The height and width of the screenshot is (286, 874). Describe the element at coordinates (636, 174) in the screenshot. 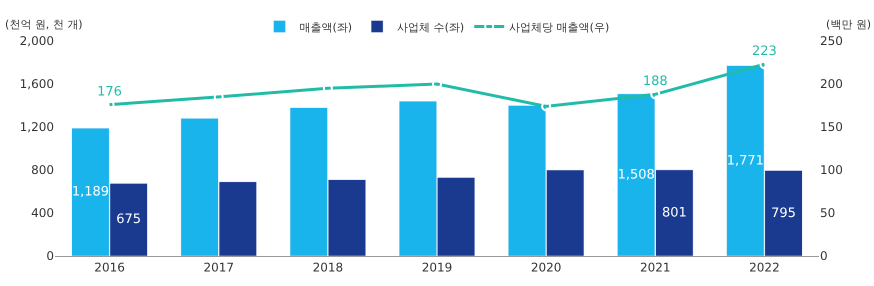

I see `data-label: 1,508` at that location.